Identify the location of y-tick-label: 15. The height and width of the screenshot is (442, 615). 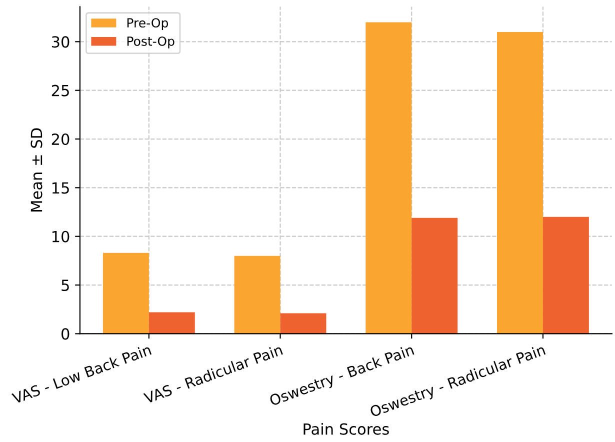
(60, 188).